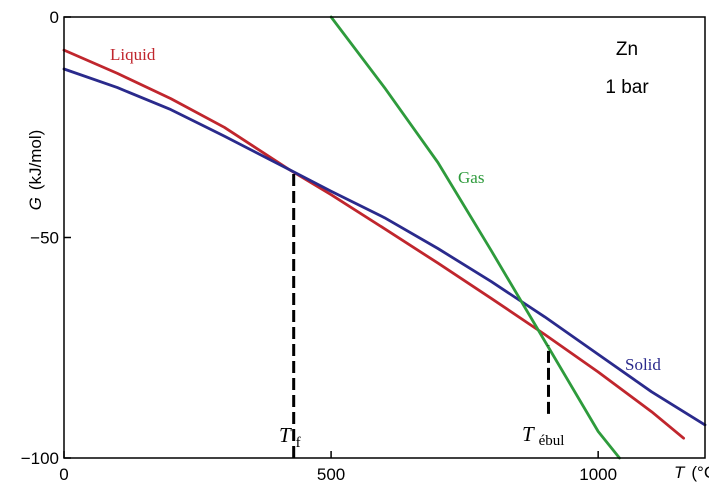  I want to click on pressure-label: 1 bar, so click(627, 87).